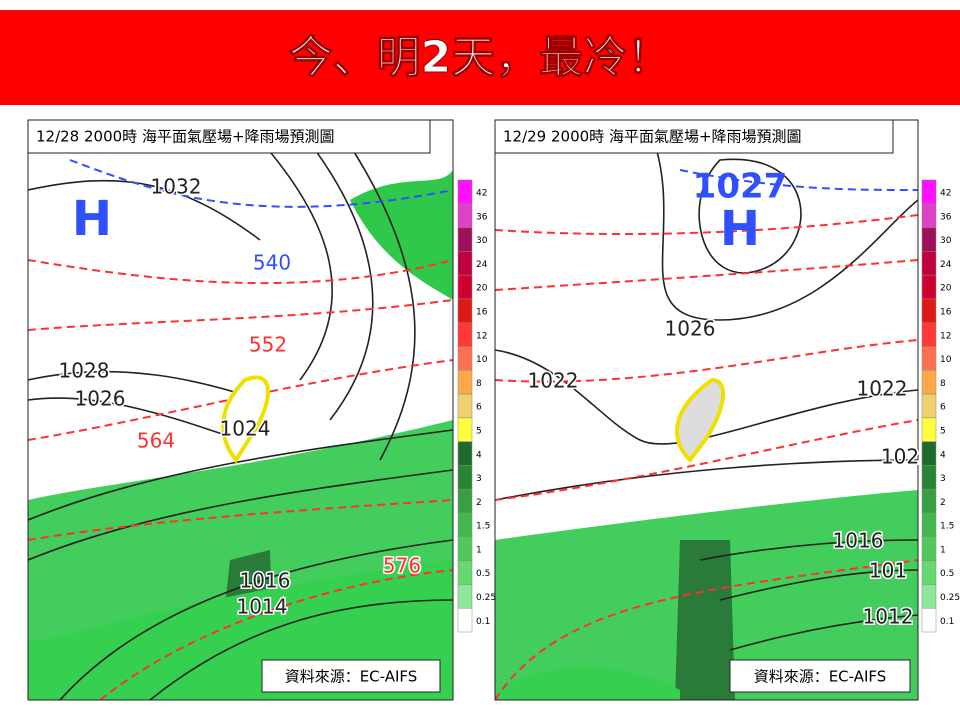  I want to click on map-label: 101, so click(888, 571).